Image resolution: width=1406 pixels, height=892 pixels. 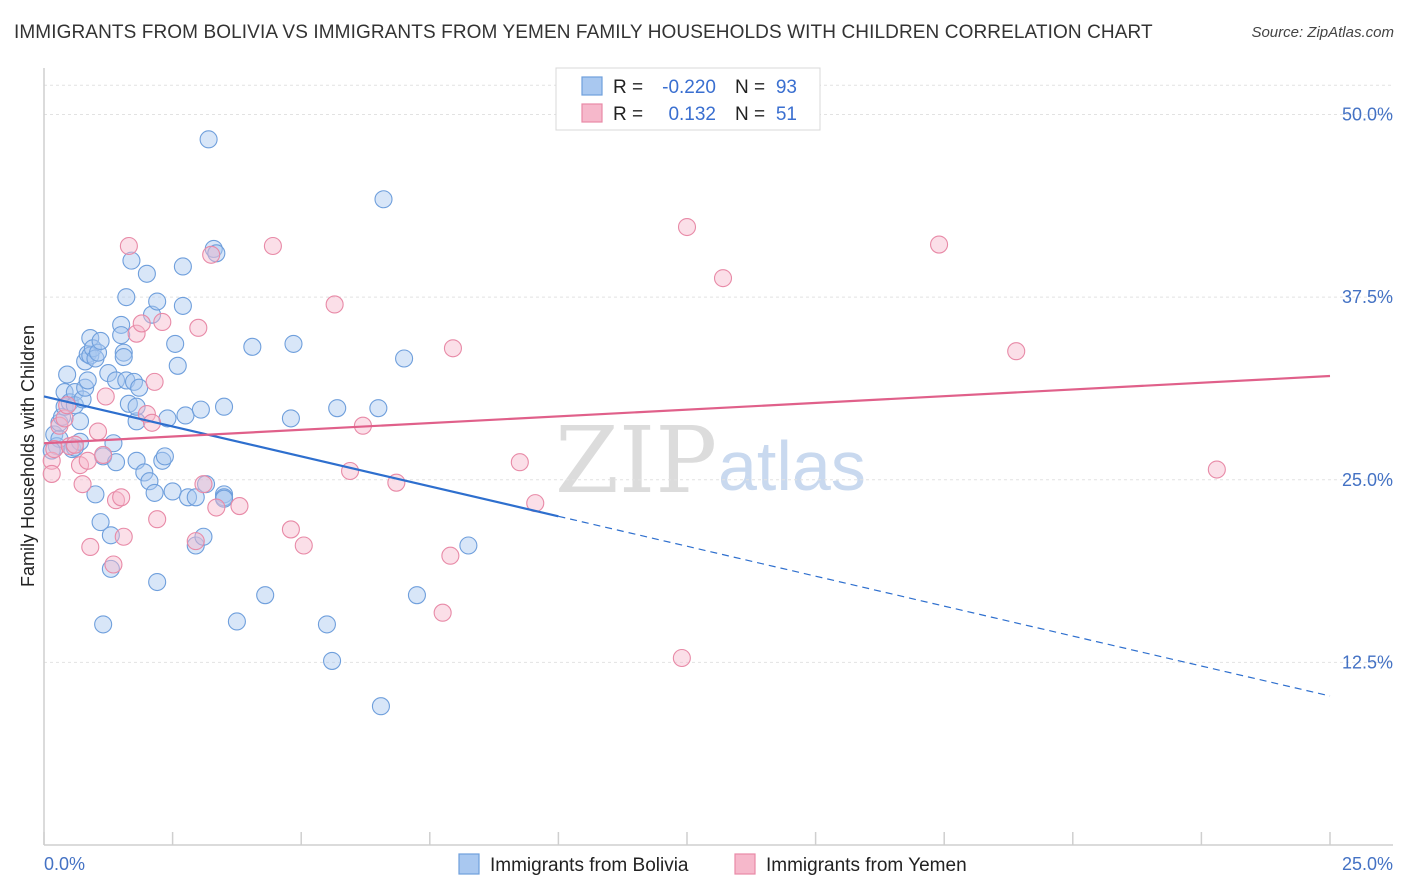 I want to click on stats-r-value-yemen: 0.132, so click(x=692, y=114).